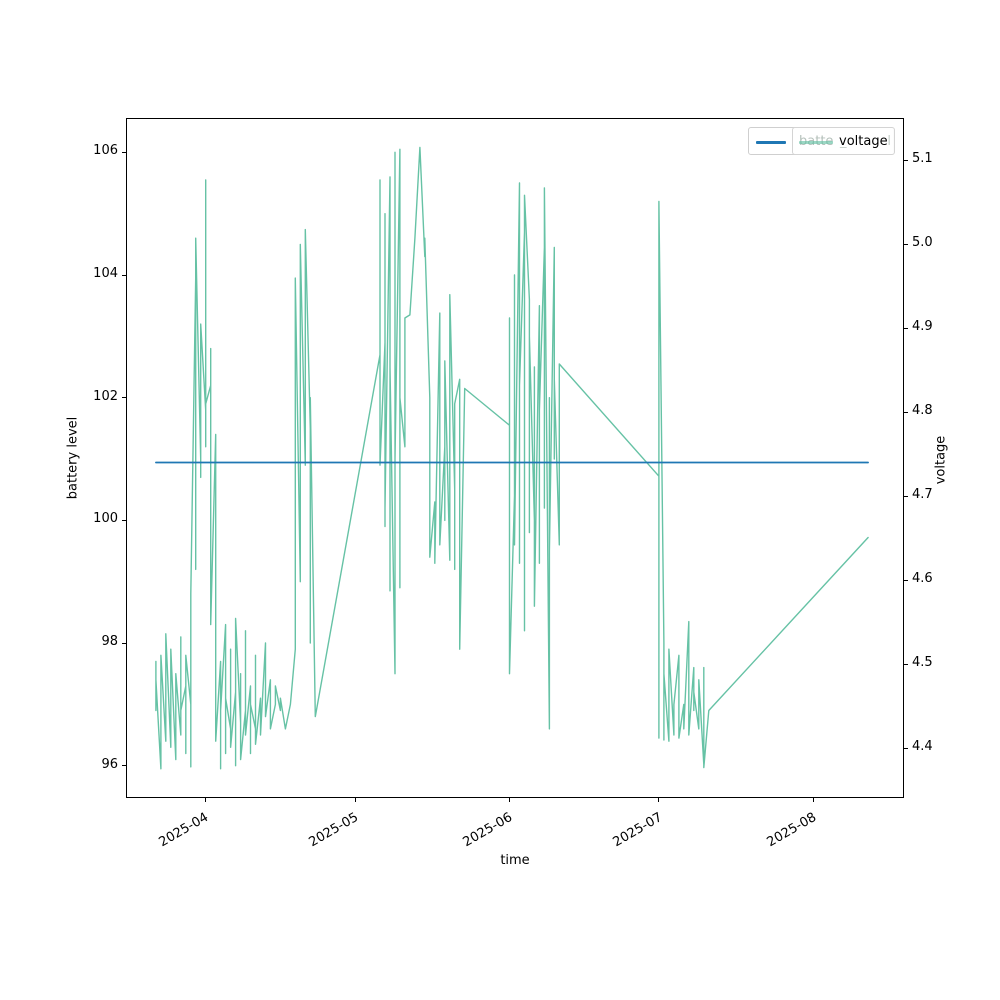  Describe the element at coordinates (488, 830) in the screenshot. I see `x-tick-label: 2025-06` at that location.